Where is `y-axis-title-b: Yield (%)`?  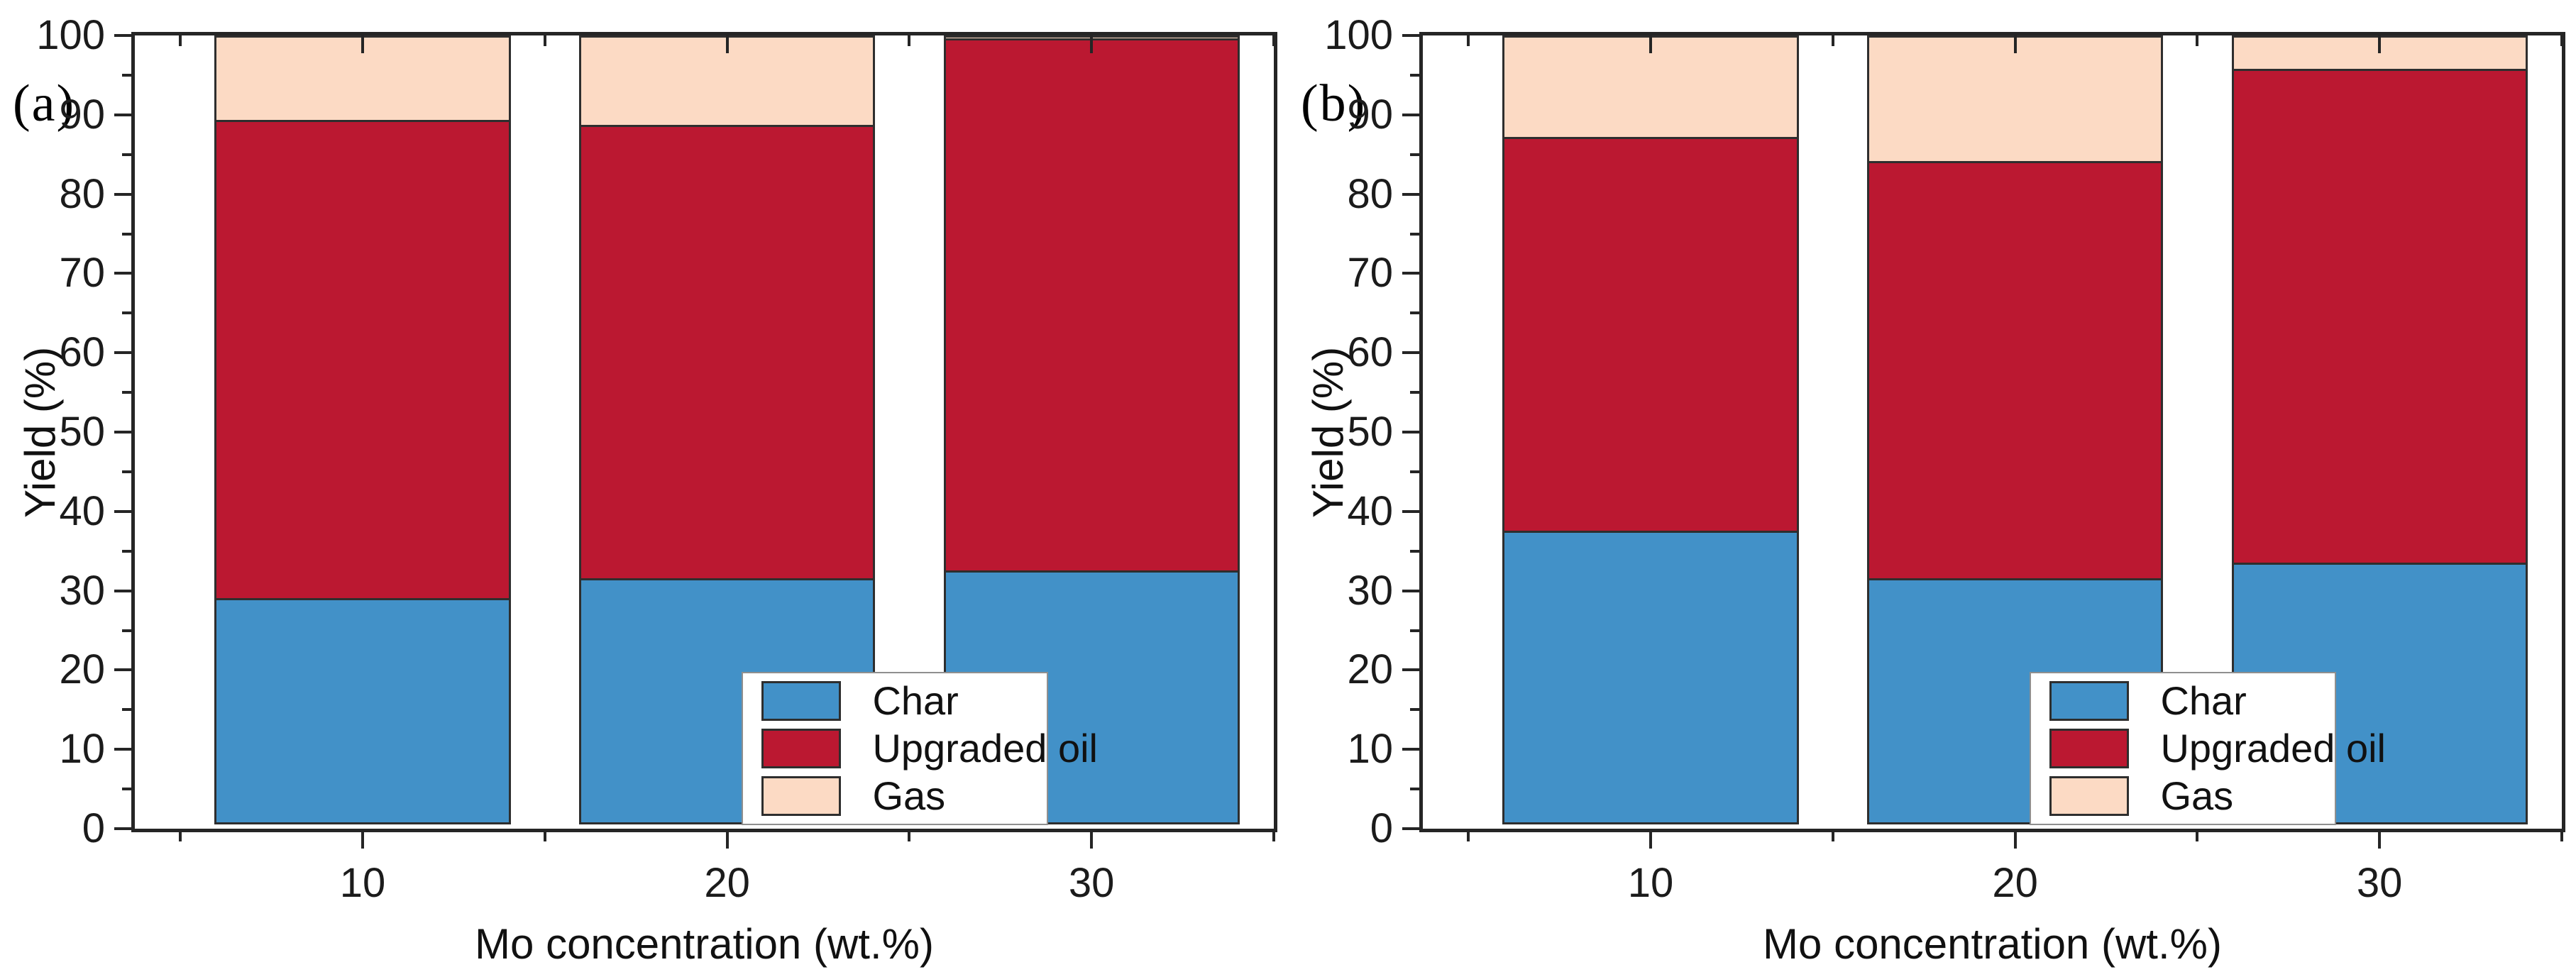
y-axis-title-b: Yield (%) is located at coordinates (1328, 432).